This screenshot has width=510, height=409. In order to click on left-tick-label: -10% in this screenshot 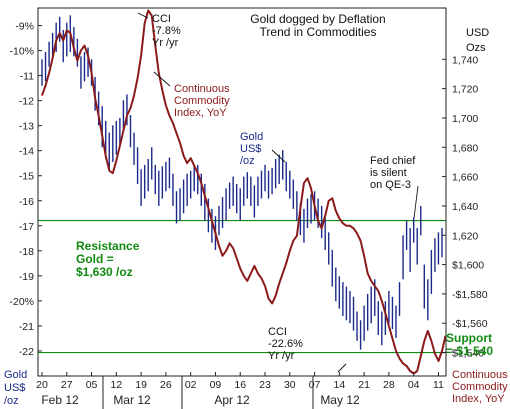, I will do `click(21, 52)`.